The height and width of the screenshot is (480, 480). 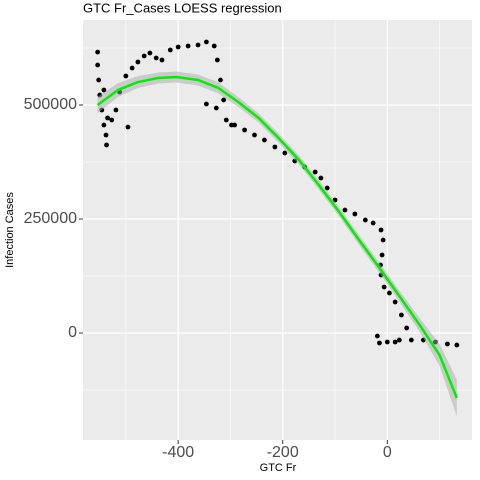 I want to click on x-tick-label: -200, so click(x=283, y=452).